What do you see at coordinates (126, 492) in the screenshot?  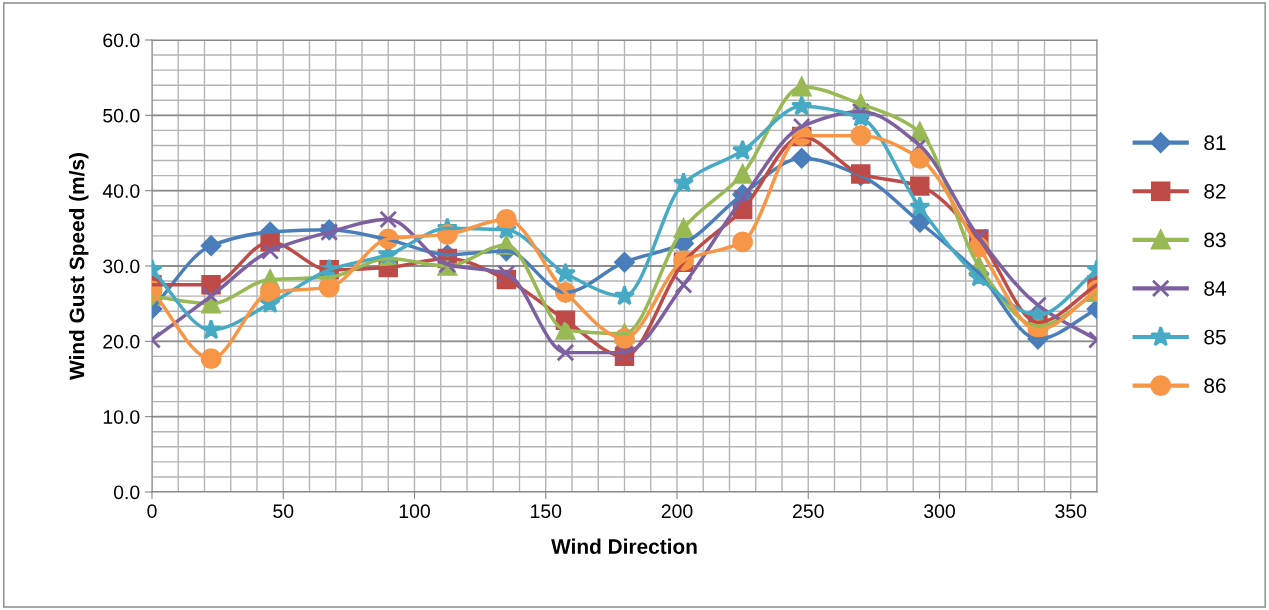 I see `y-tick-label: 0.0` at bounding box center [126, 492].